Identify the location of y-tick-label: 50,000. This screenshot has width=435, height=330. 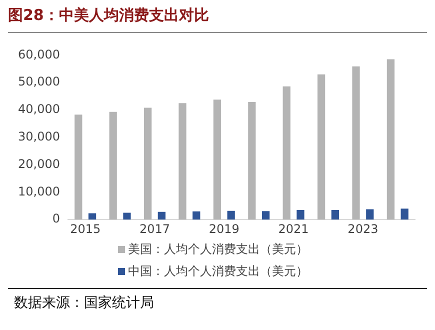
(39, 81).